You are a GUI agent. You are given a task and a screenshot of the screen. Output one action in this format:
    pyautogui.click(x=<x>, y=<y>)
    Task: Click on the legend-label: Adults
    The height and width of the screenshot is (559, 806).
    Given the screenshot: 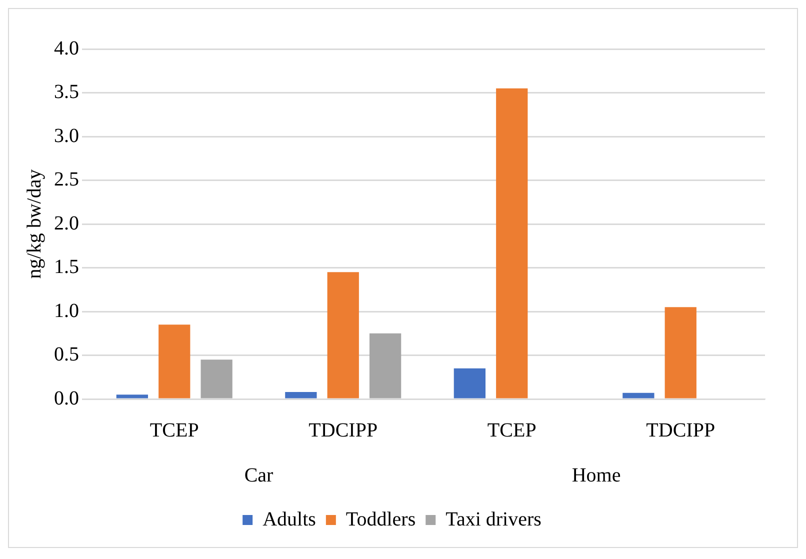 What is the action you would take?
    pyautogui.click(x=289, y=519)
    